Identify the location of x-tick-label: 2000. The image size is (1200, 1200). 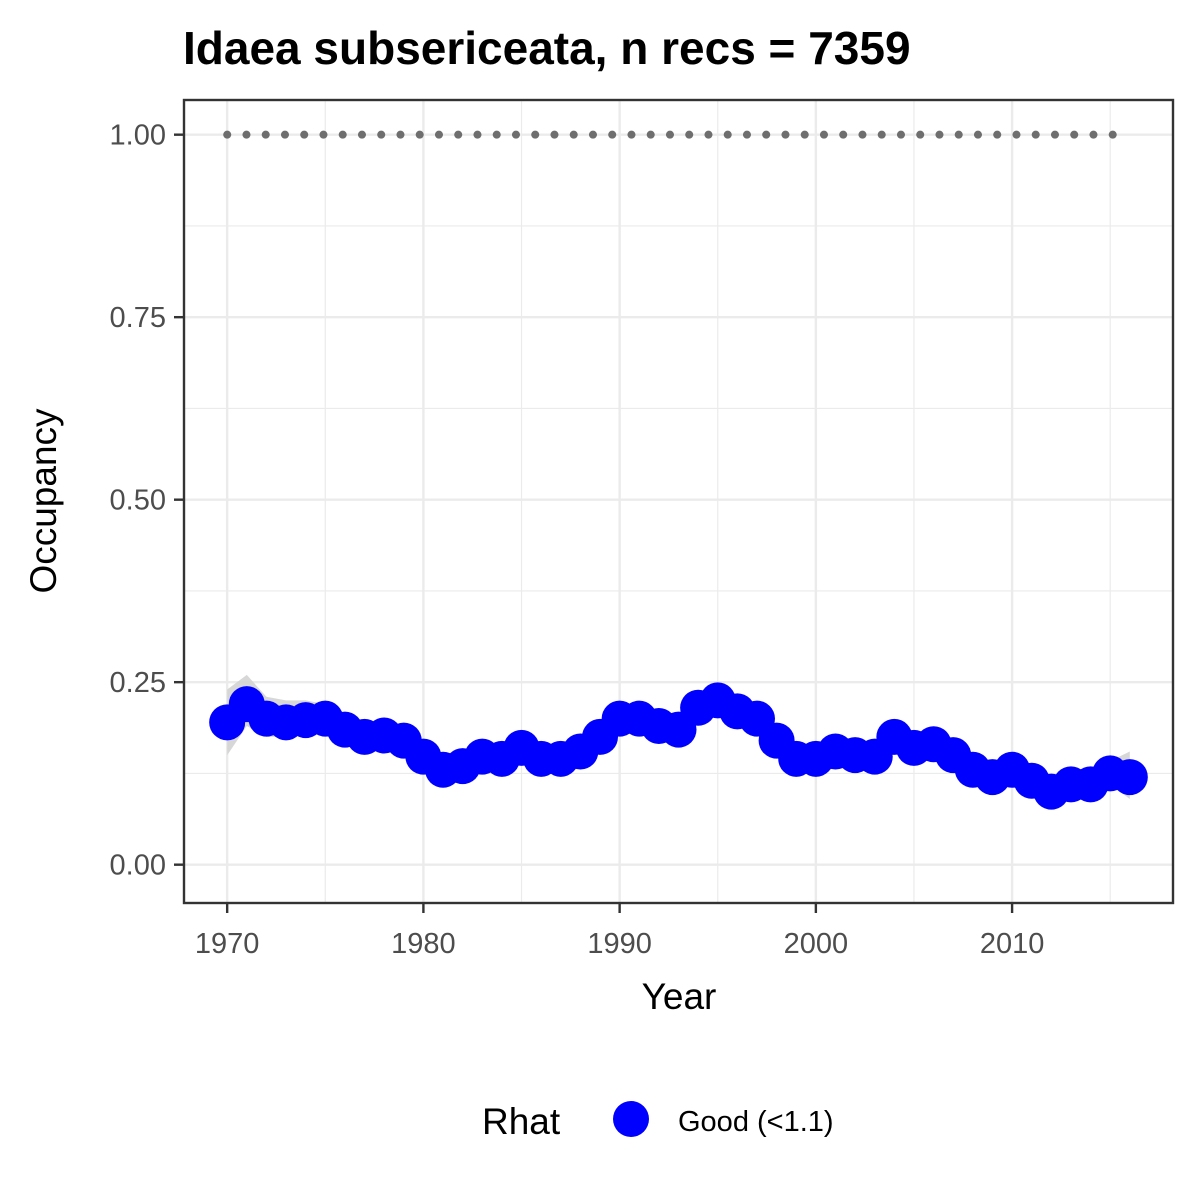
(816, 944).